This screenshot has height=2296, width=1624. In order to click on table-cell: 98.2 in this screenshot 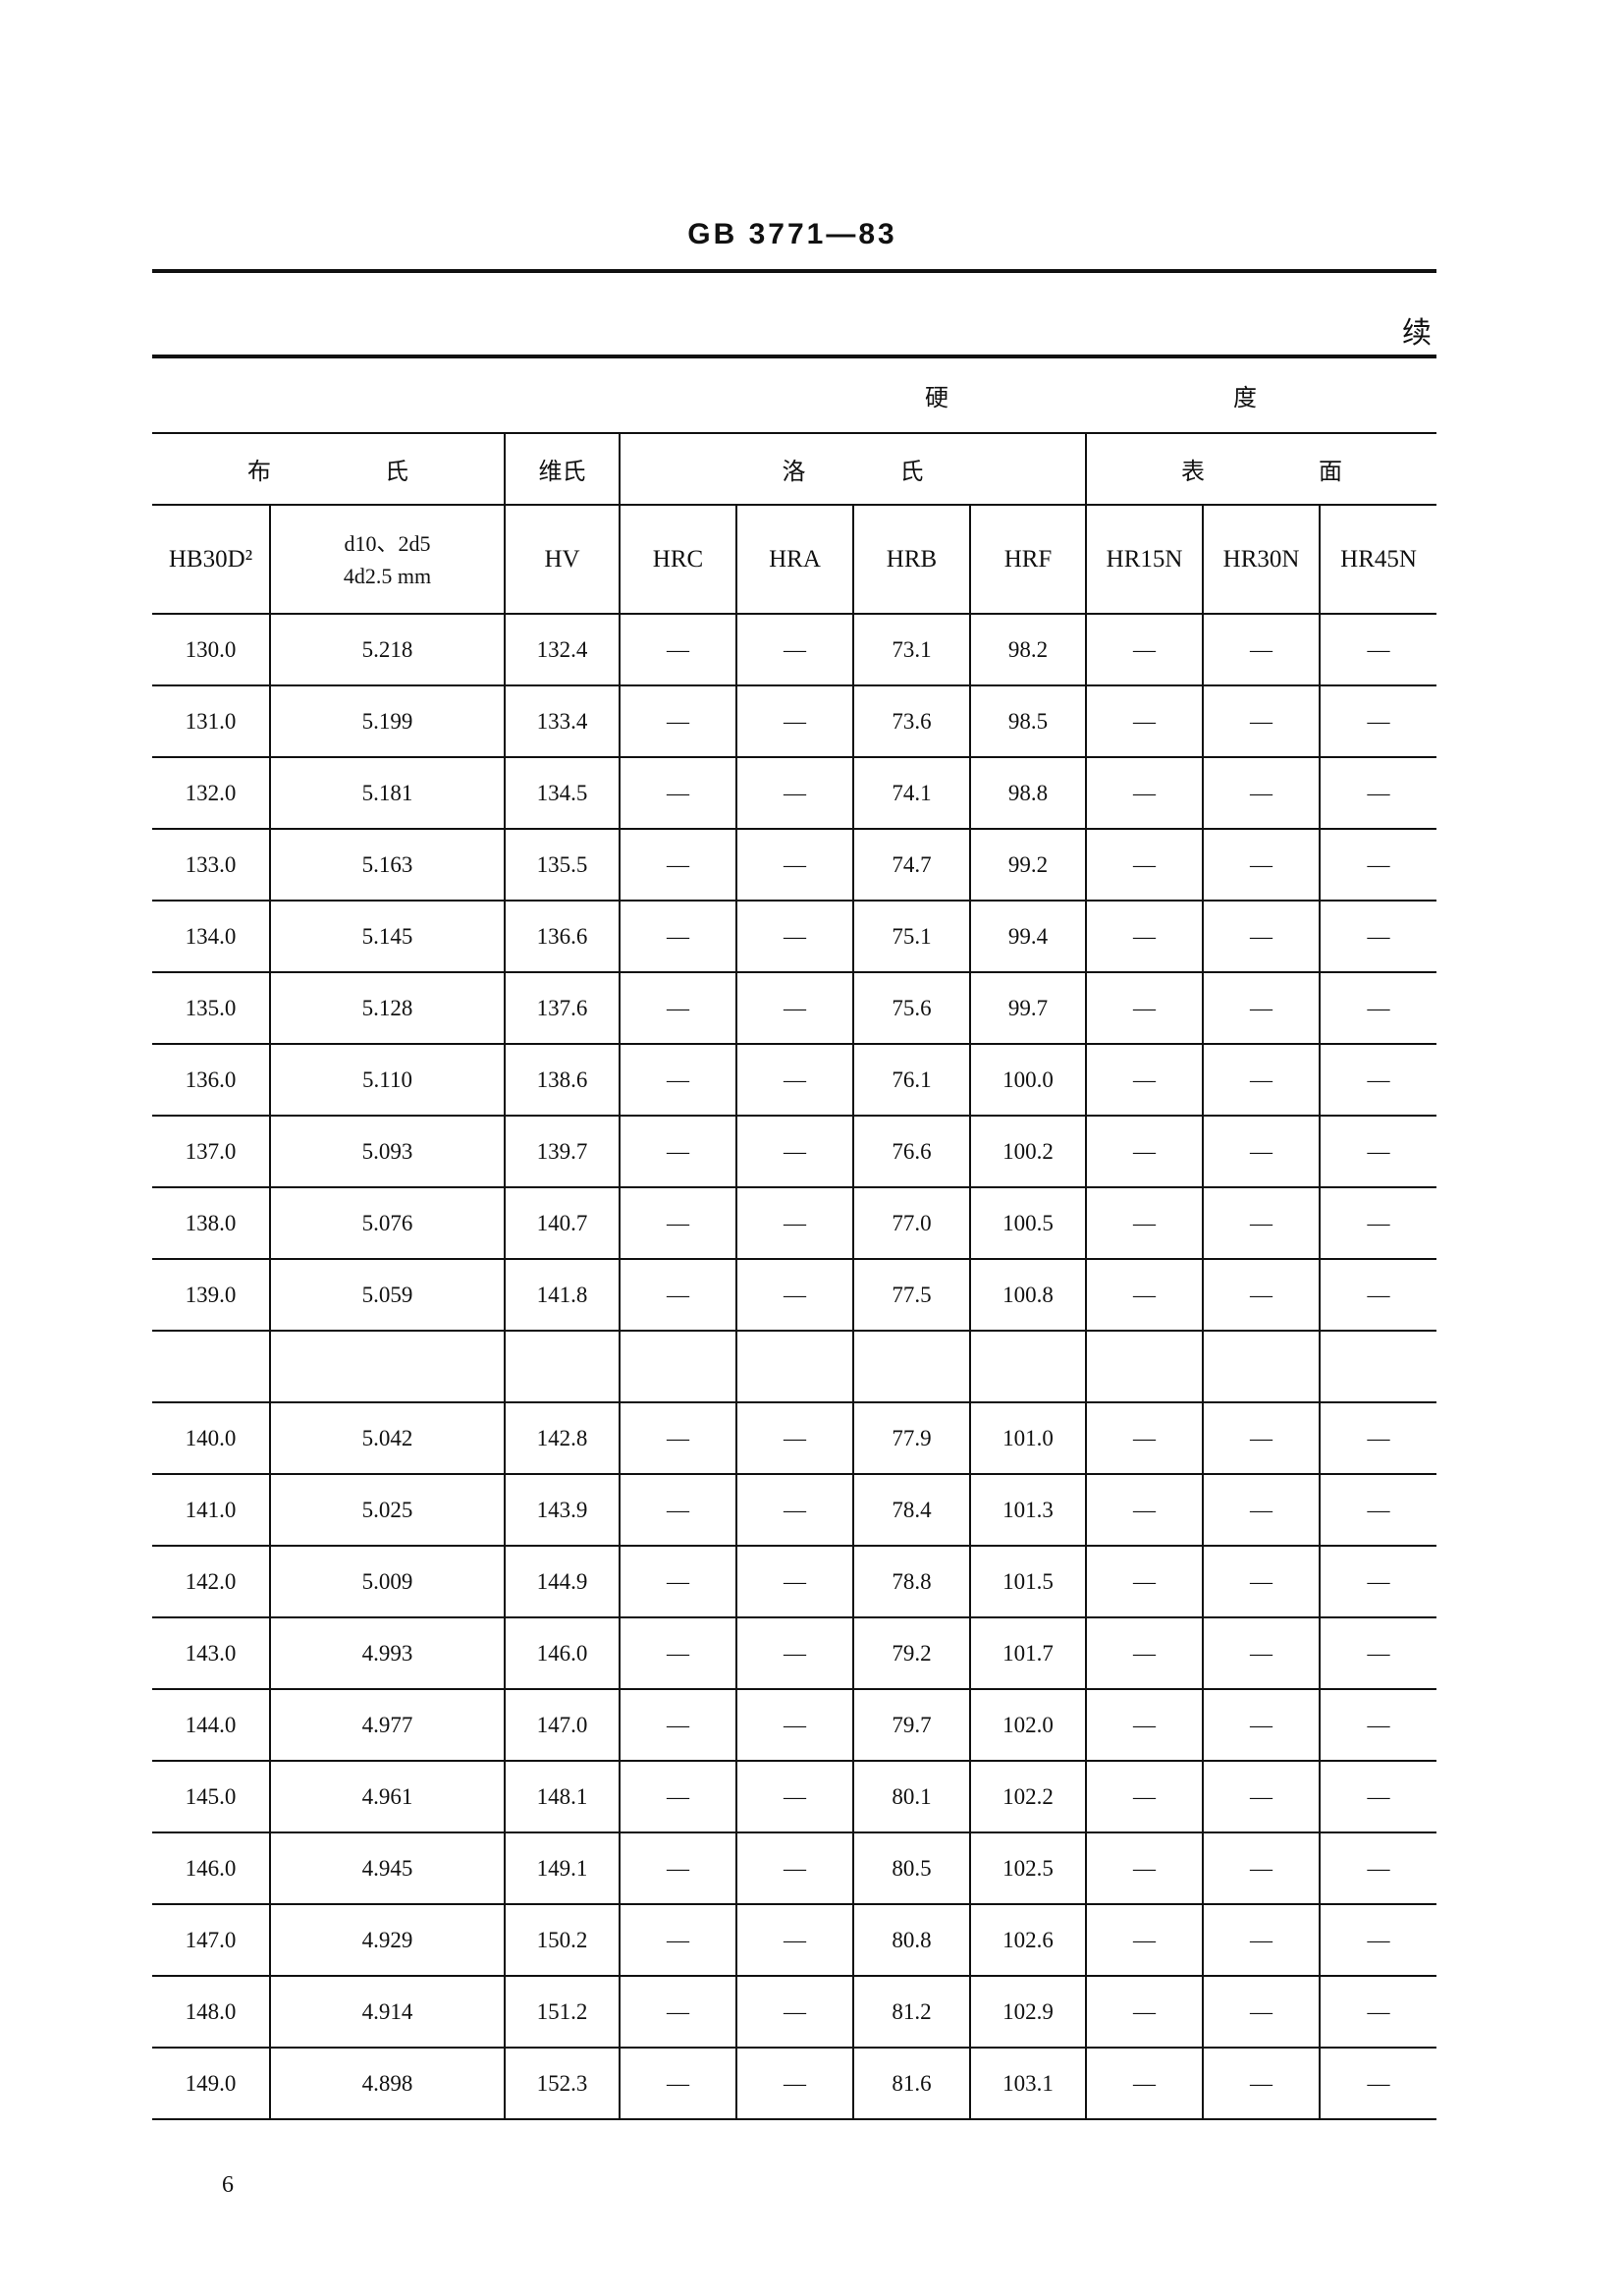, I will do `click(1028, 649)`.